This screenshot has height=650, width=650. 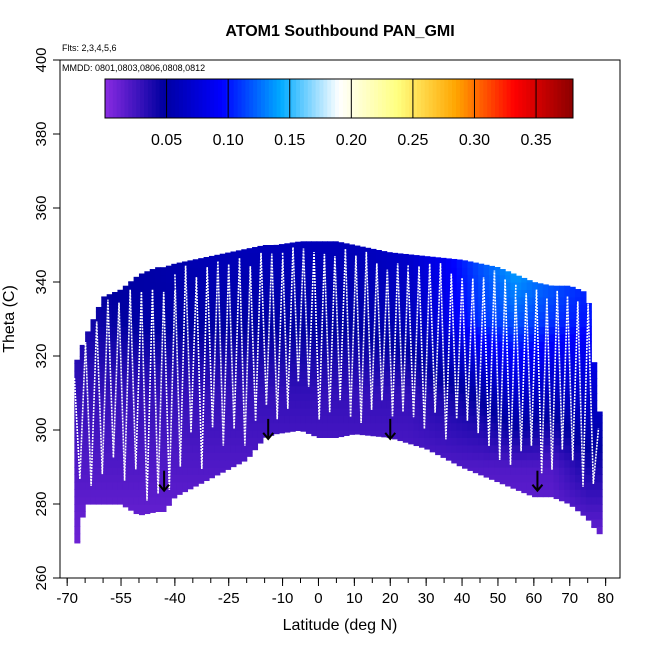 I want to click on x-tick-label: 40, so click(x=462, y=598).